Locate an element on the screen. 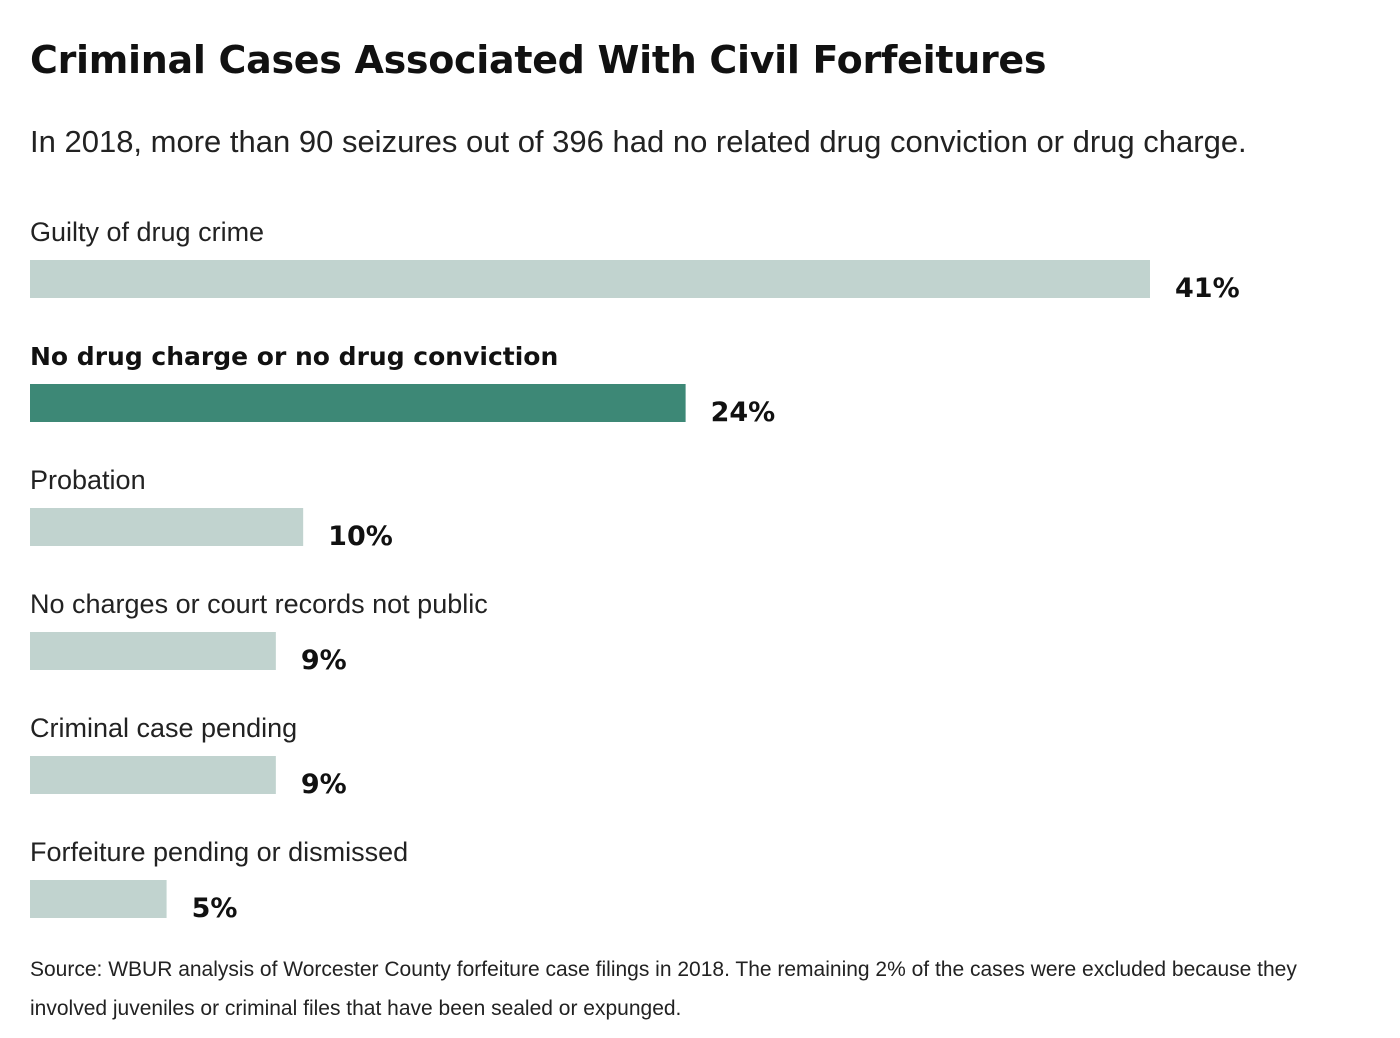 The image size is (1400, 1038). bar-no-charges-or-court-records-not-public is located at coordinates (153, 651).